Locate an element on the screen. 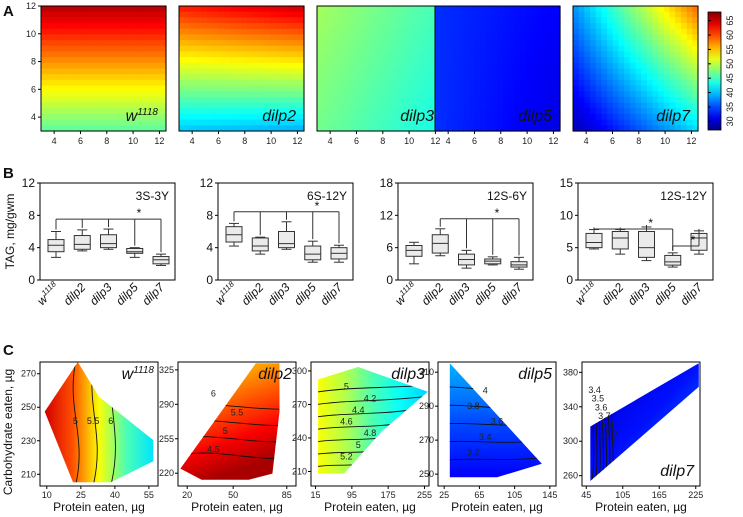 The image size is (743, 517). x-tick-label: 65 is located at coordinates (479, 495).